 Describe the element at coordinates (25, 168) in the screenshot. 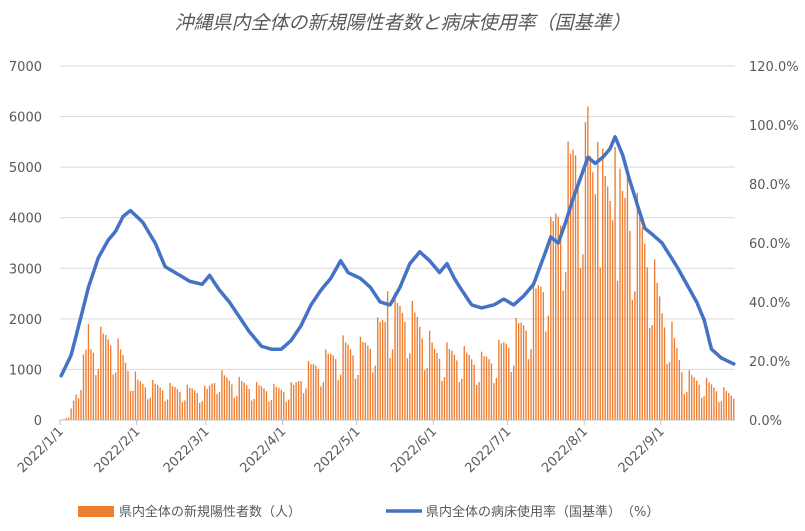

I see `y-left-tick-label: 5000` at that location.